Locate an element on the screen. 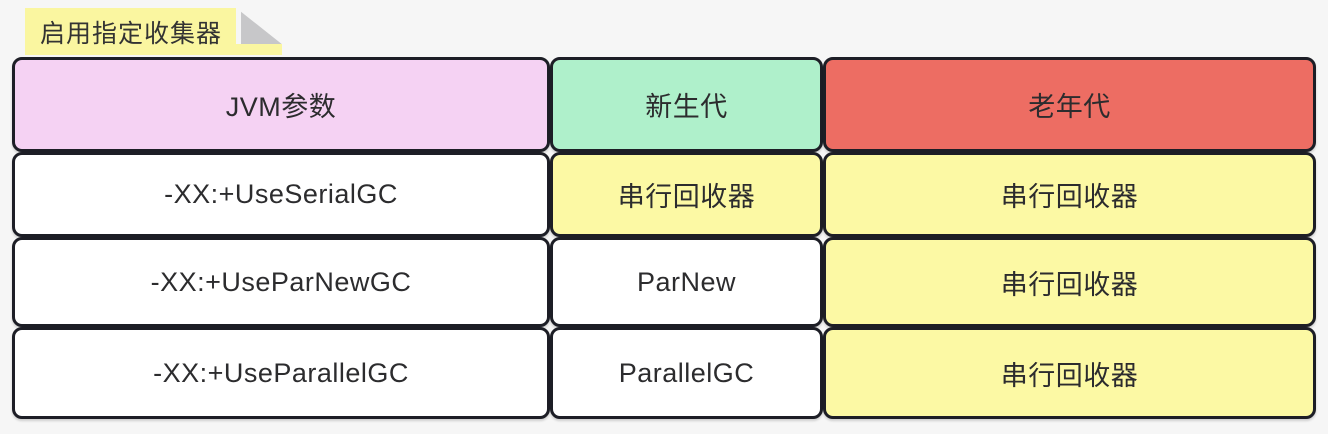  table-cell: -XX:+UseSerialGC is located at coordinates (281, 194).